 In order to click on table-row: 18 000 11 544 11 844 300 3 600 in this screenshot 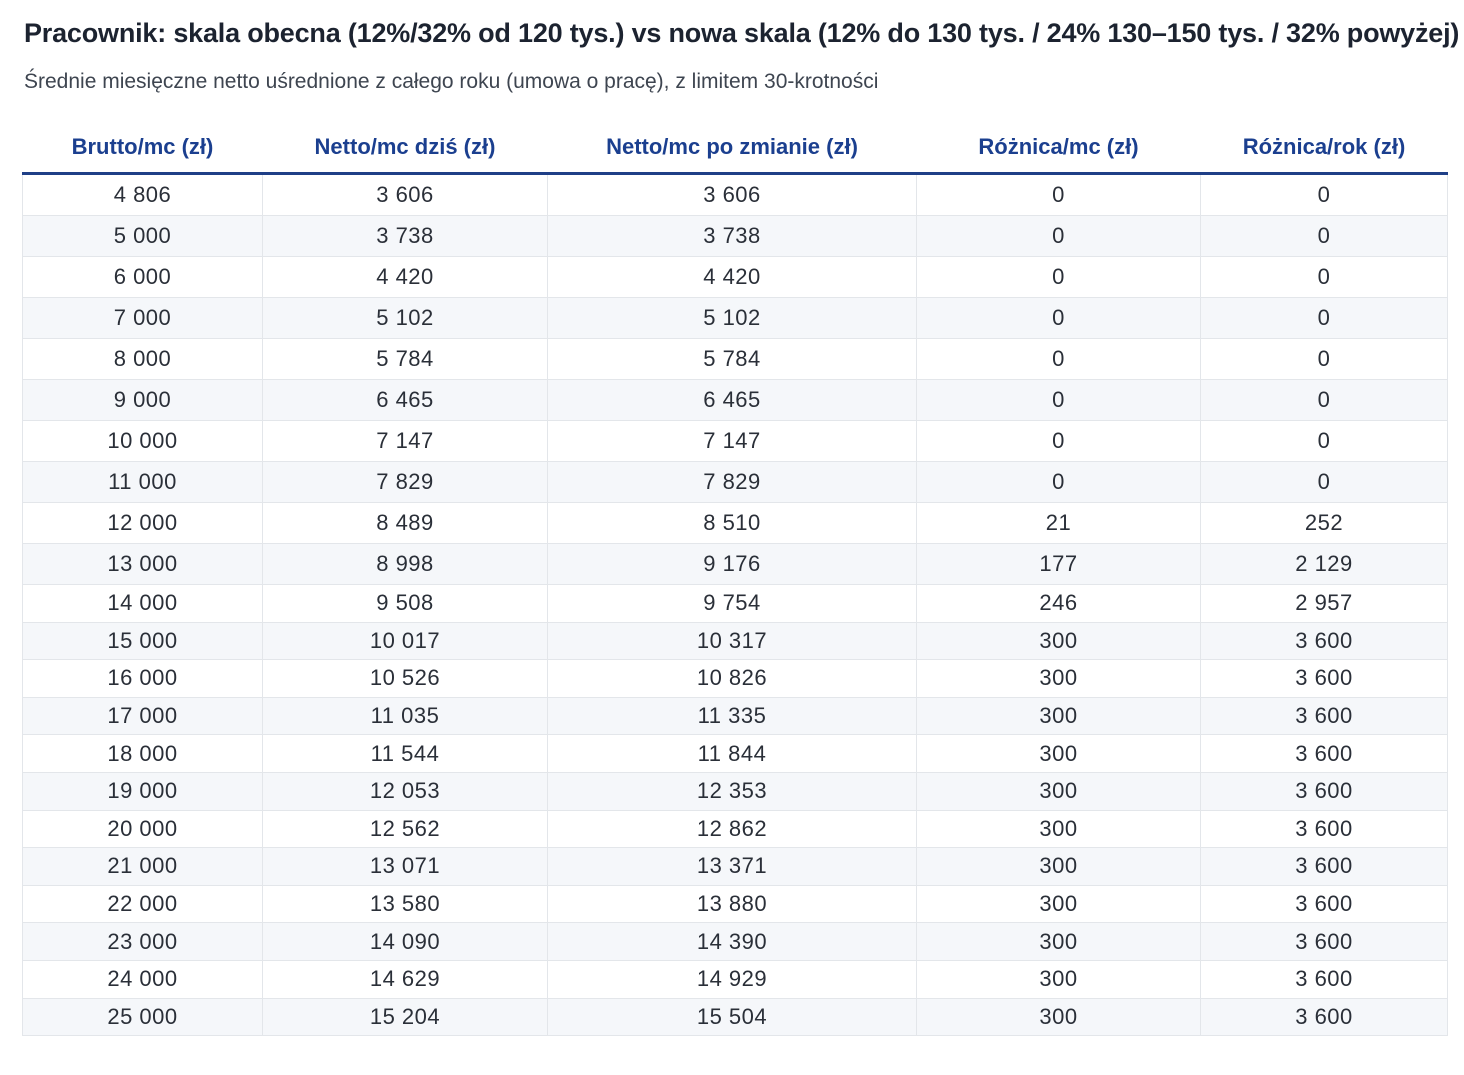, I will do `click(735, 753)`.